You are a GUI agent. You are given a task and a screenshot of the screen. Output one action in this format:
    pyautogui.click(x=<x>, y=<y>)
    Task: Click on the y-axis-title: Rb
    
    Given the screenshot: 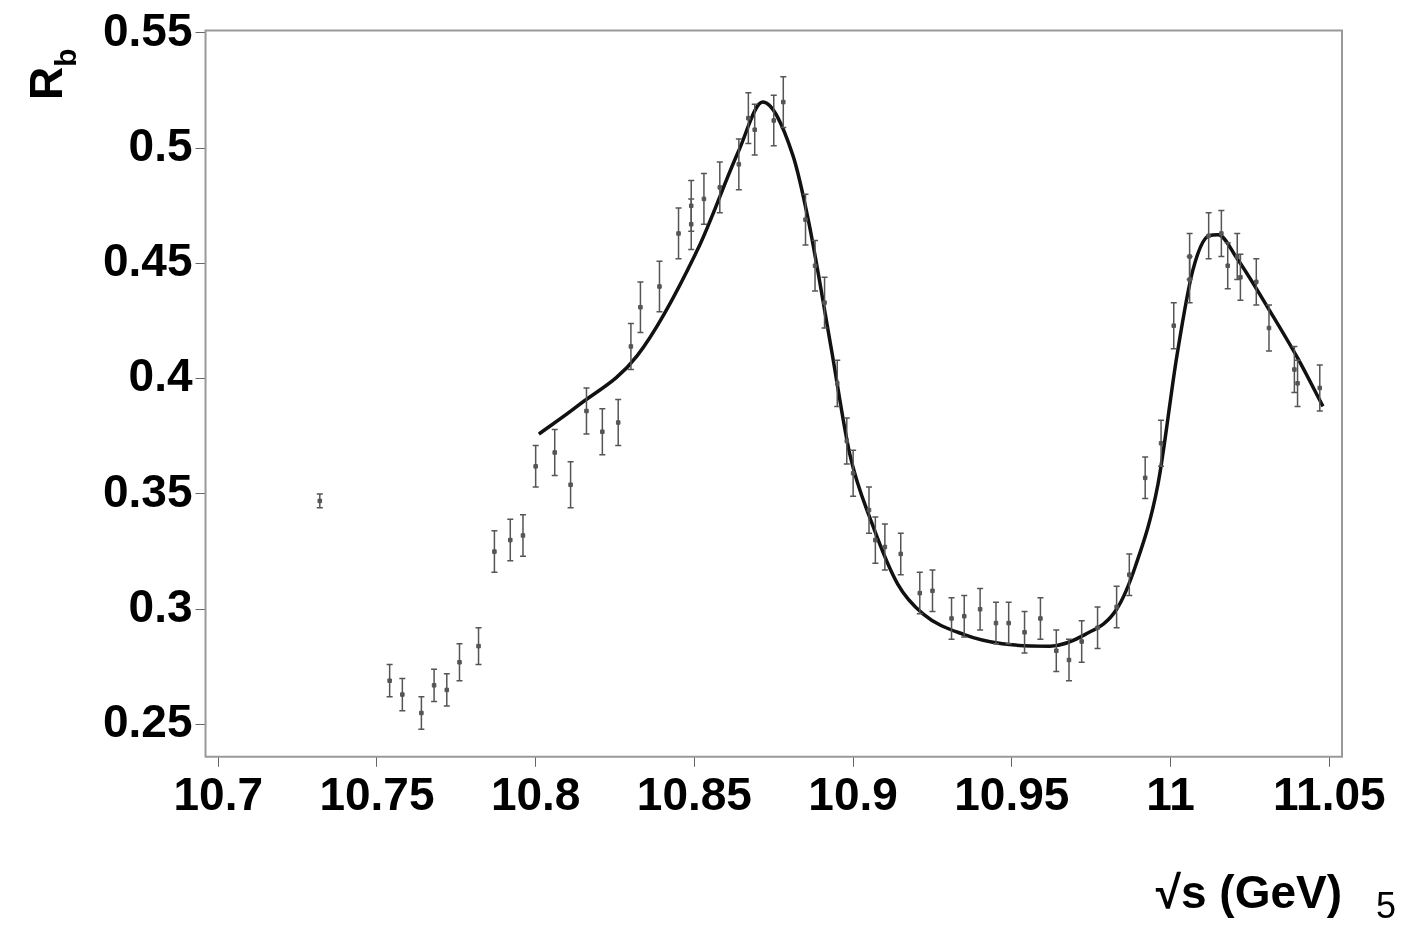 What is the action you would take?
    pyautogui.click(x=51, y=74)
    